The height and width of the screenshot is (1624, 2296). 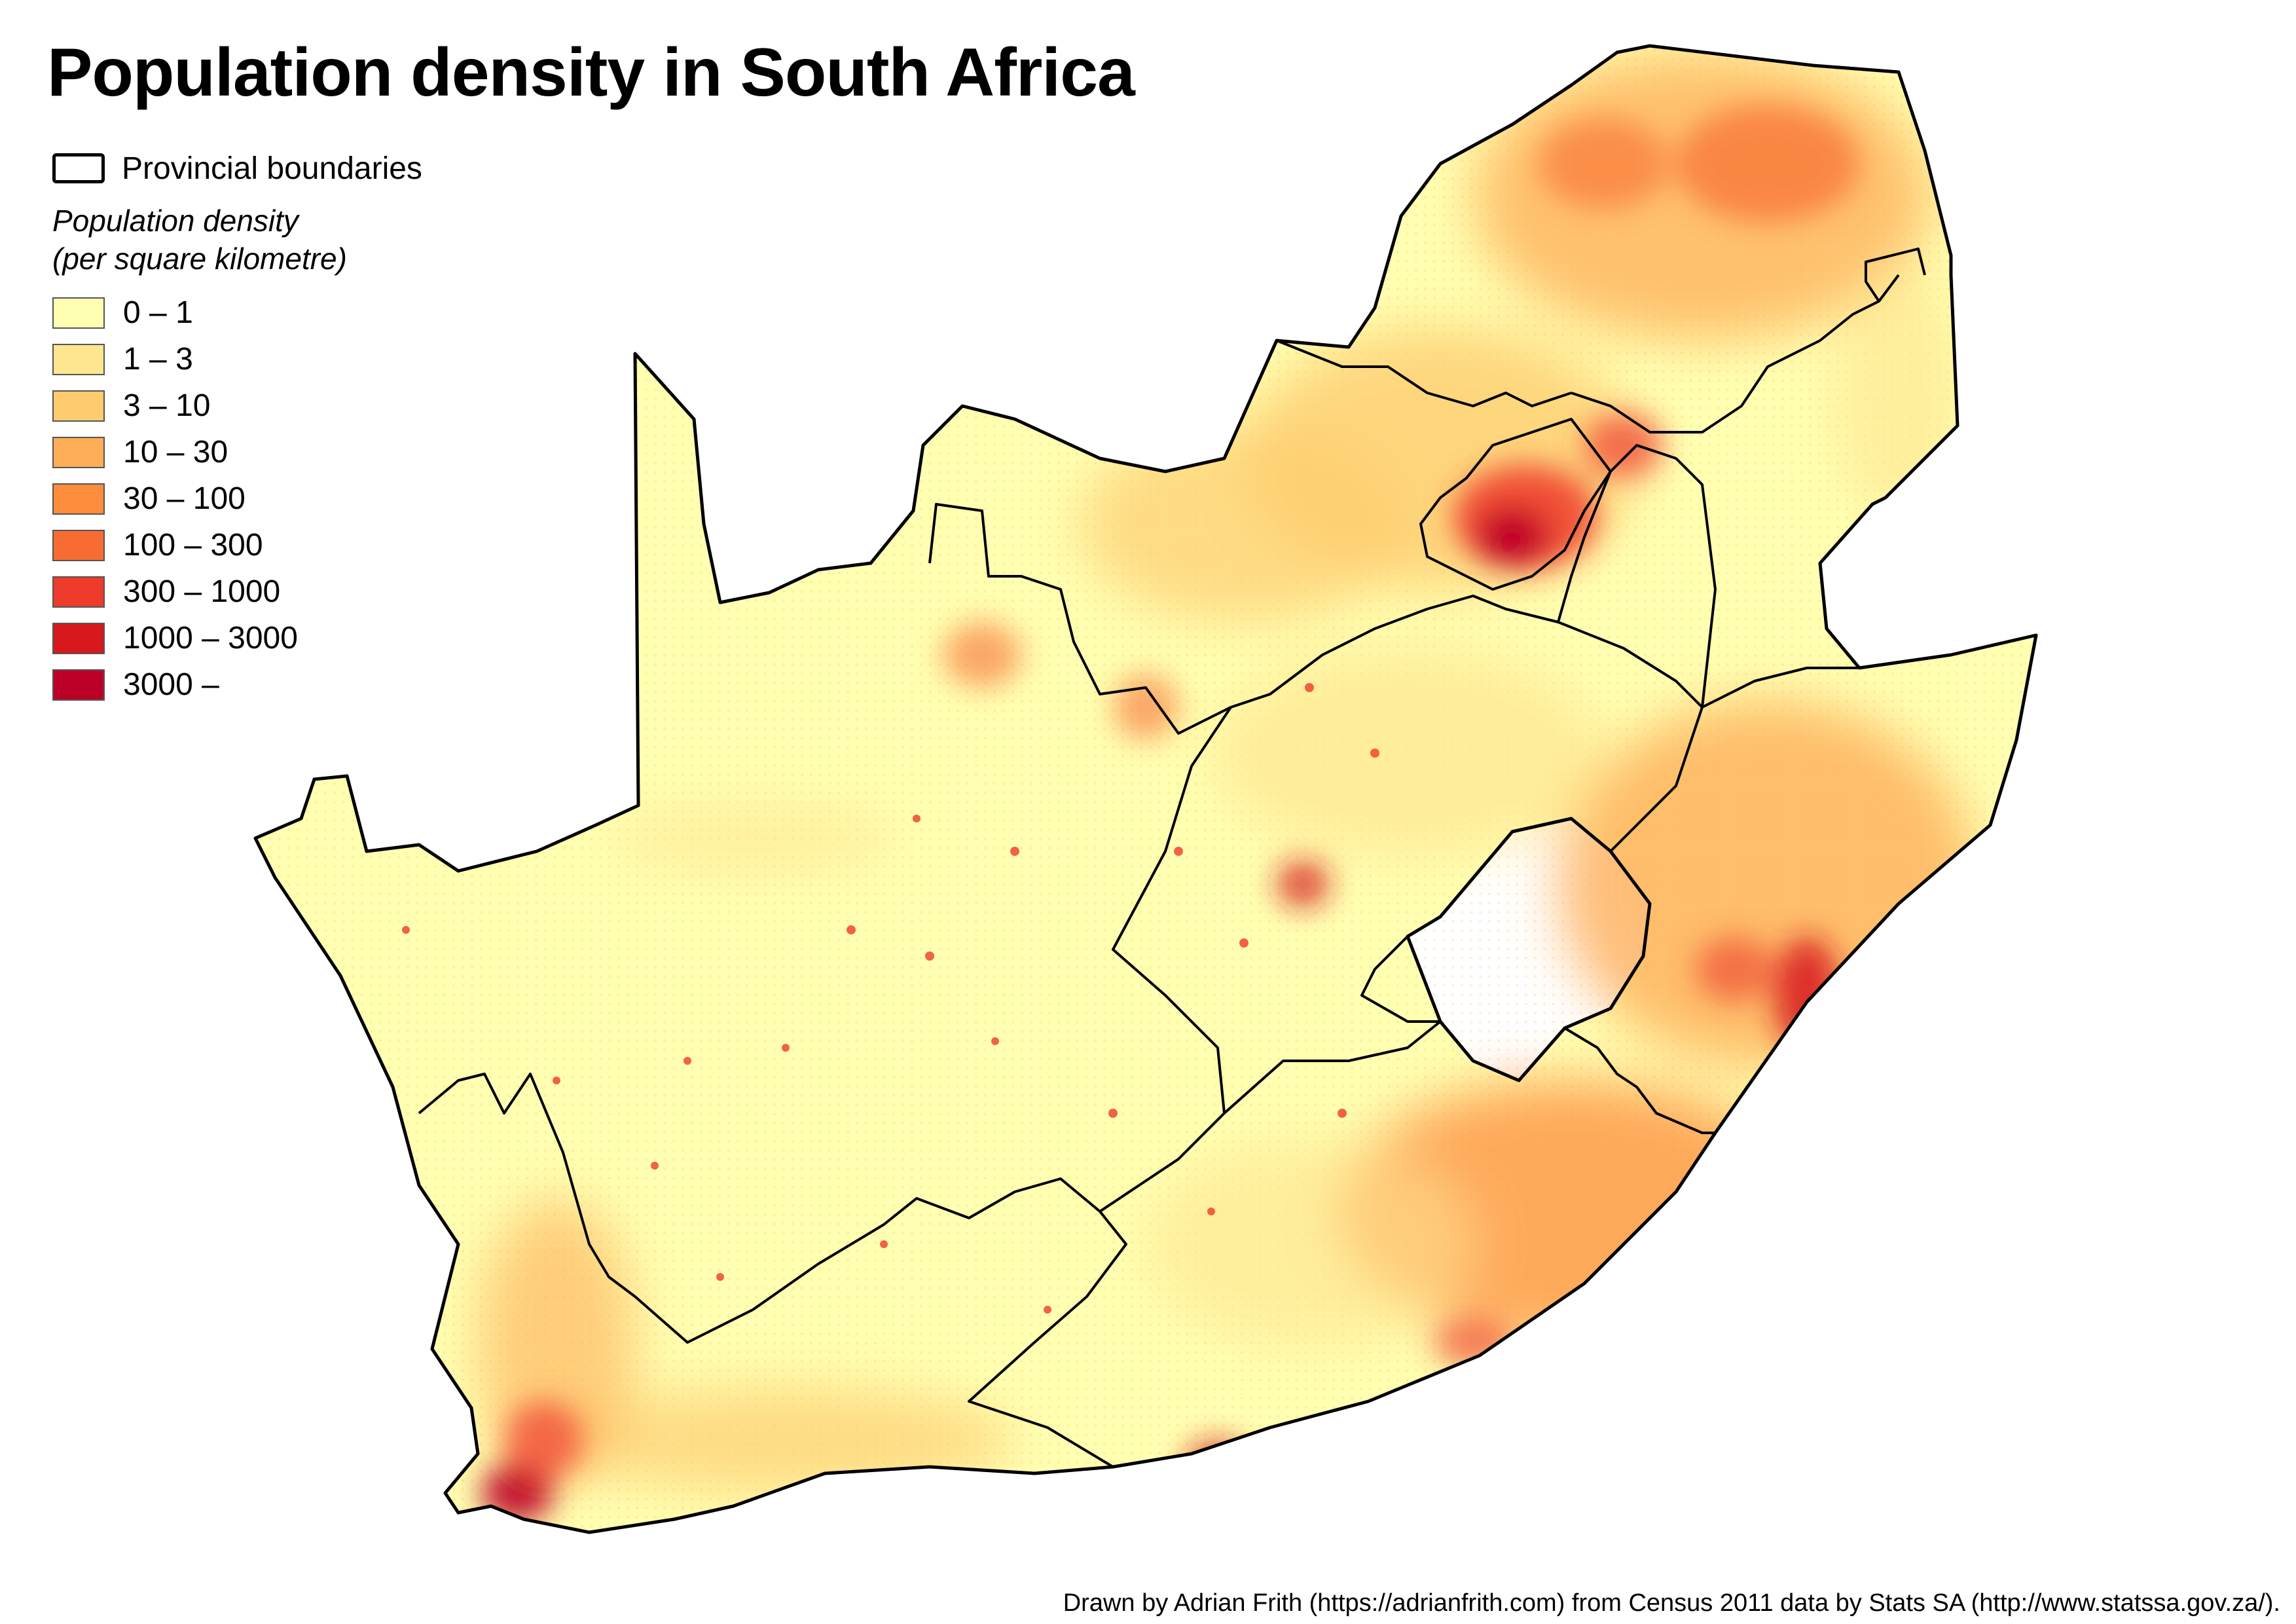 I want to click on boundary-swatch, so click(x=78, y=168).